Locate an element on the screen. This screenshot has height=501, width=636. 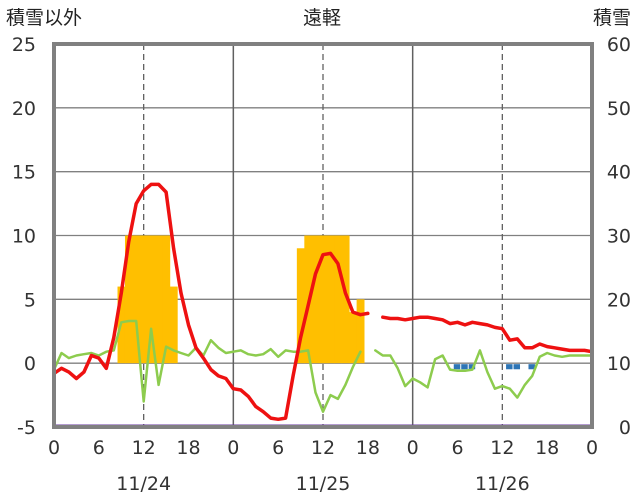
y-right-tick-label: 0 is located at coordinates (625, 428).